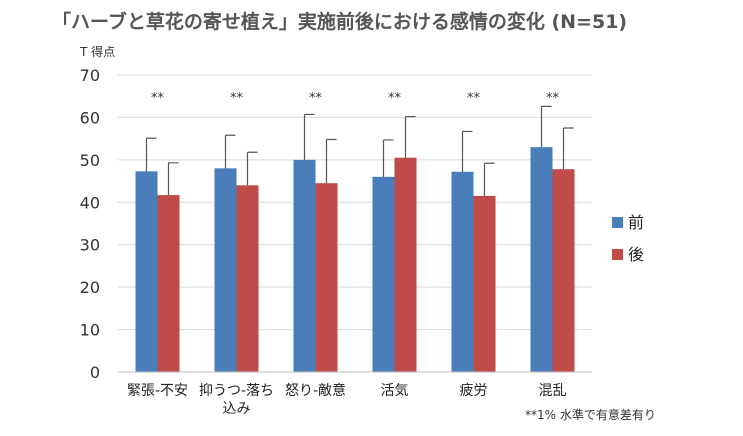 Image resolution: width=743 pixels, height=436 pixels. Describe the element at coordinates (90, 202) in the screenshot. I see `y-tick-label-40: 40` at that location.